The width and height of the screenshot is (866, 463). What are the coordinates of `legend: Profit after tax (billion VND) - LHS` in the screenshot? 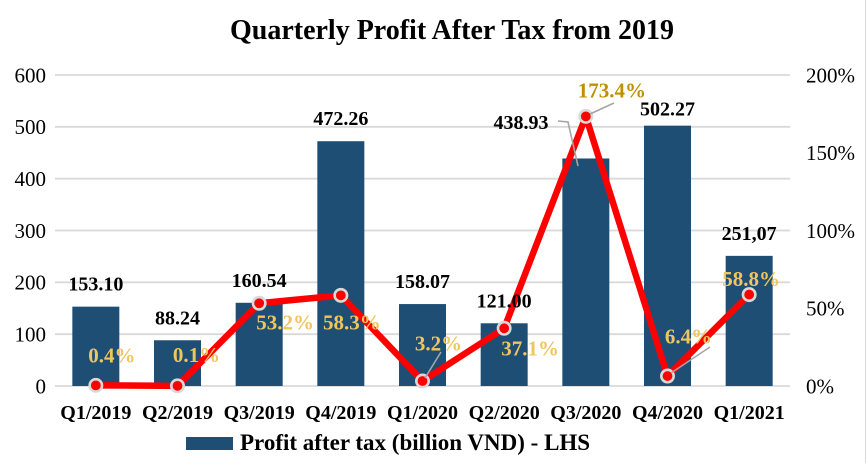 It's located at (388, 443).